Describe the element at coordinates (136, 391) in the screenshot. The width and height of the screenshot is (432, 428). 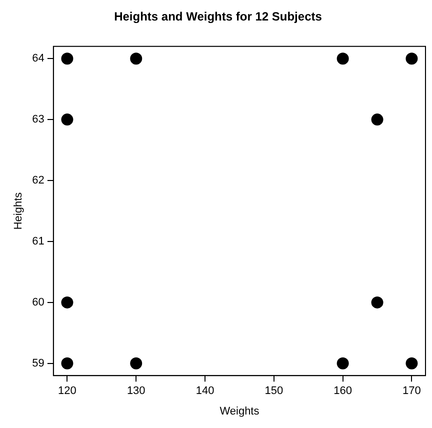
I see `x-tick-label: 130` at that location.